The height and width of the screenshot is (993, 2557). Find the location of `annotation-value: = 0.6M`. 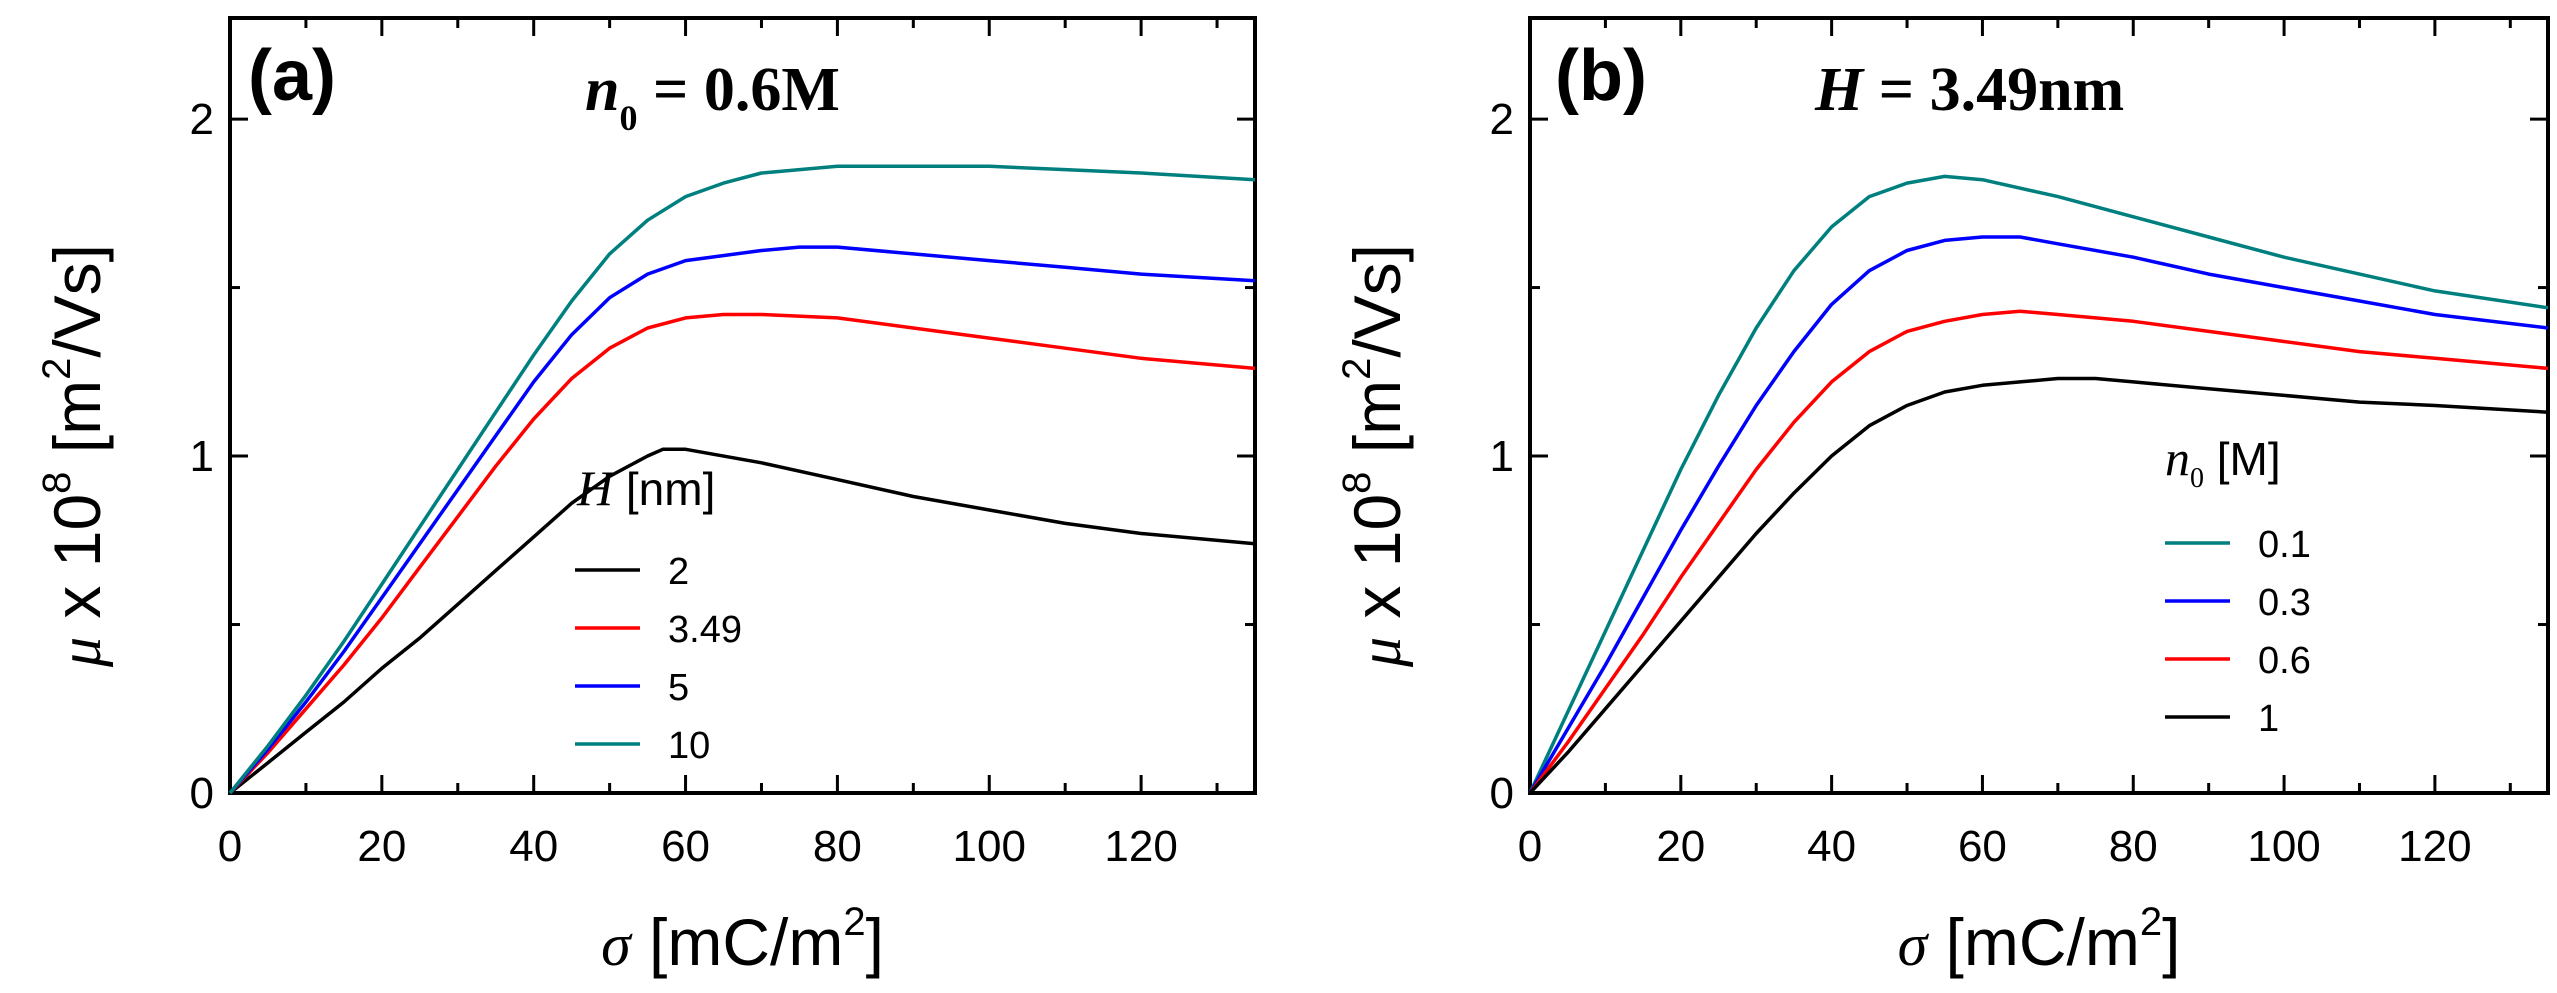

annotation-value: = 0.6M is located at coordinates (738, 90).